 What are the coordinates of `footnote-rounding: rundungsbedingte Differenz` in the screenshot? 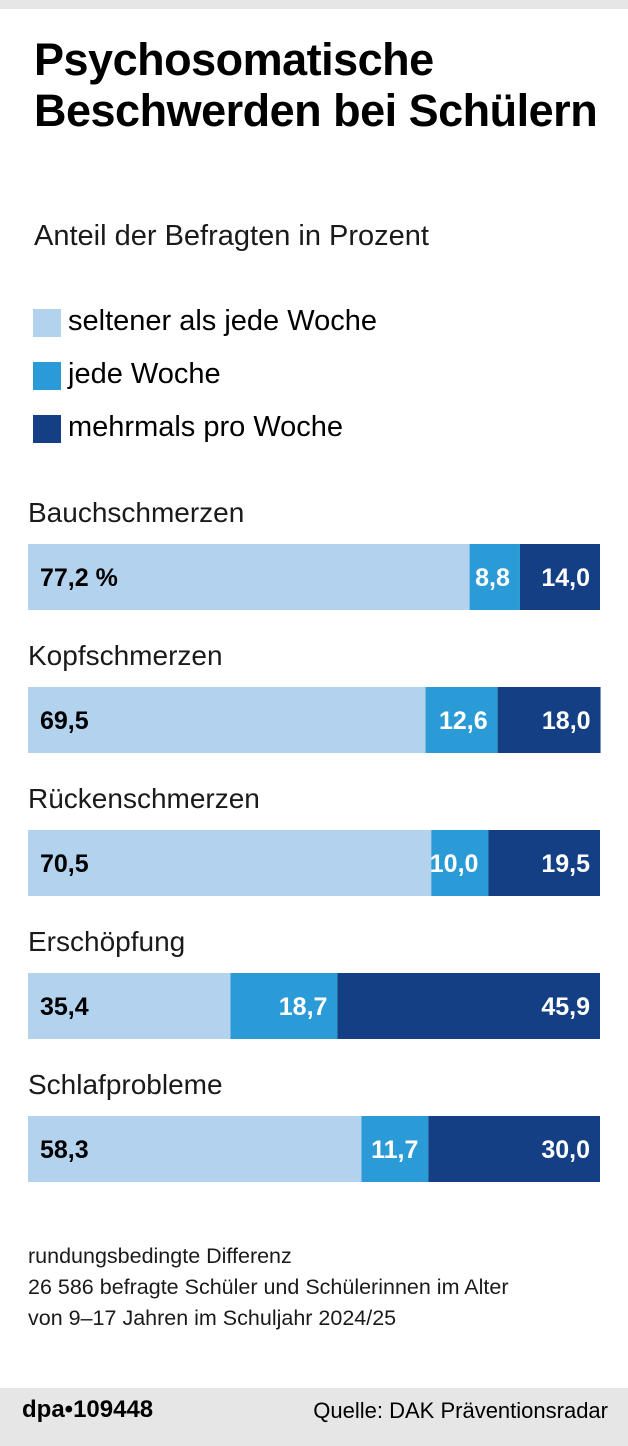 It's located at (160, 1256).